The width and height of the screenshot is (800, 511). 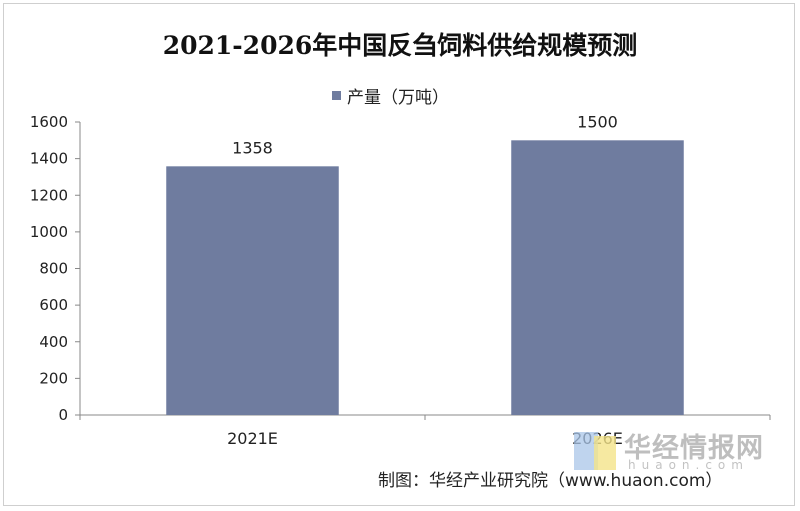 I want to click on y-tick-label: 800, so click(x=53, y=269).